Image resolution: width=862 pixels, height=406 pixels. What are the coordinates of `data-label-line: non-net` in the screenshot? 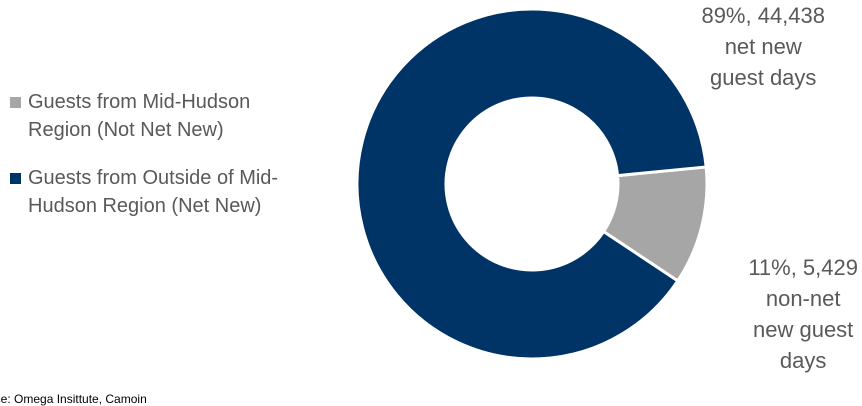 It's located at (803, 298).